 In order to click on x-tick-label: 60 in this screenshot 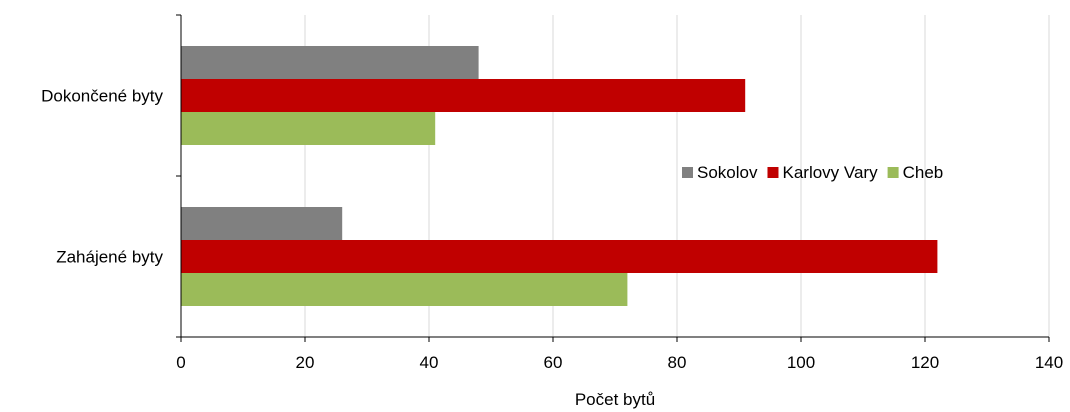, I will do `click(553, 362)`.